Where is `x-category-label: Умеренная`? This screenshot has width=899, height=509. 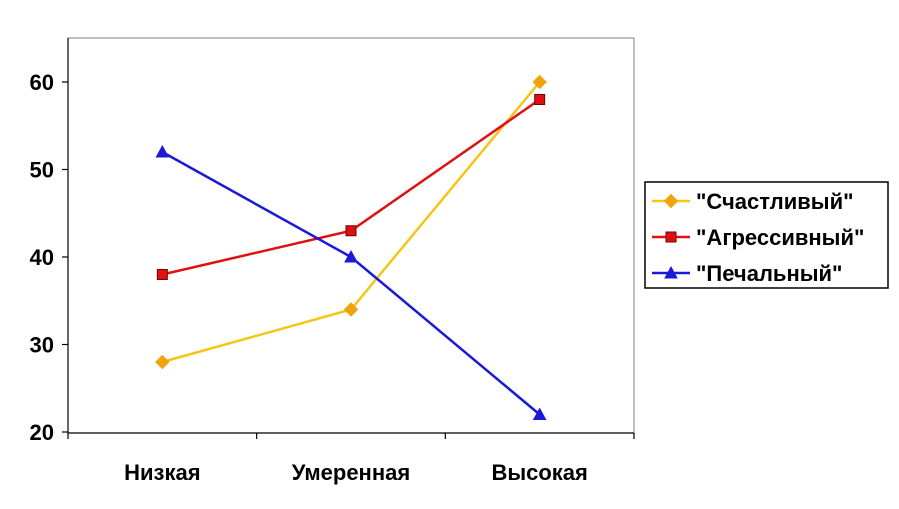
x-category-label: Умеренная is located at coordinates (351, 472).